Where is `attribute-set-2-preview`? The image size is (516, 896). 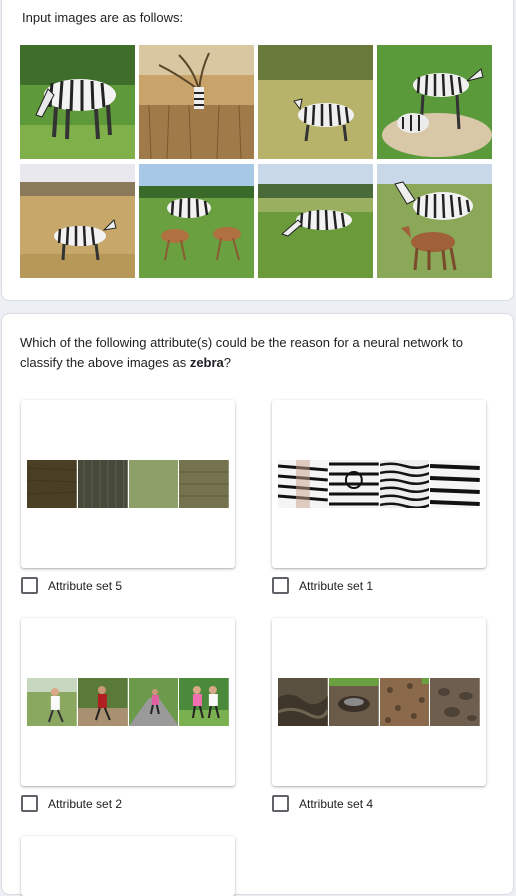 attribute-set-2-preview is located at coordinates (128, 702).